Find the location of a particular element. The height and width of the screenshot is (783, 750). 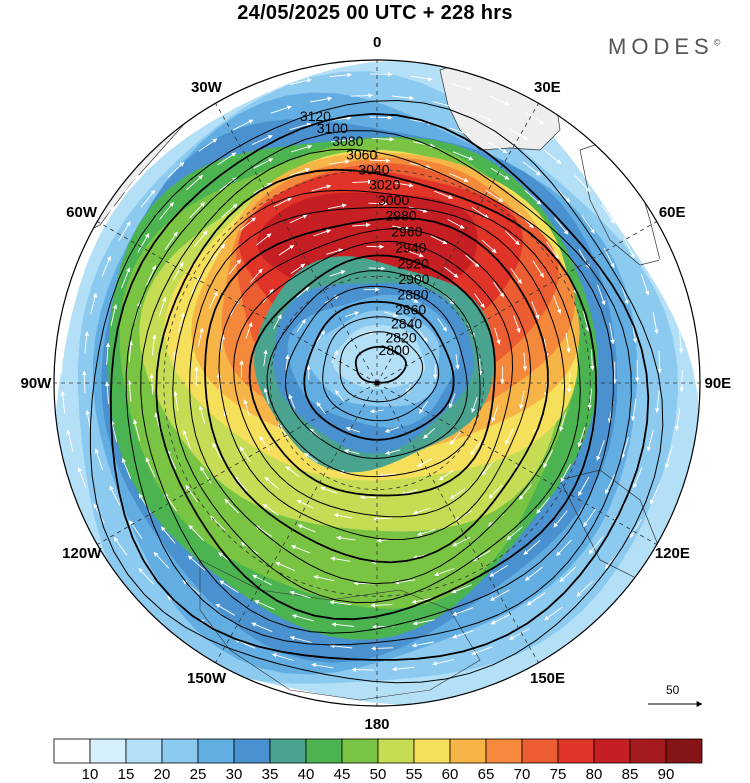

colorbar is located at coordinates (378, 751).